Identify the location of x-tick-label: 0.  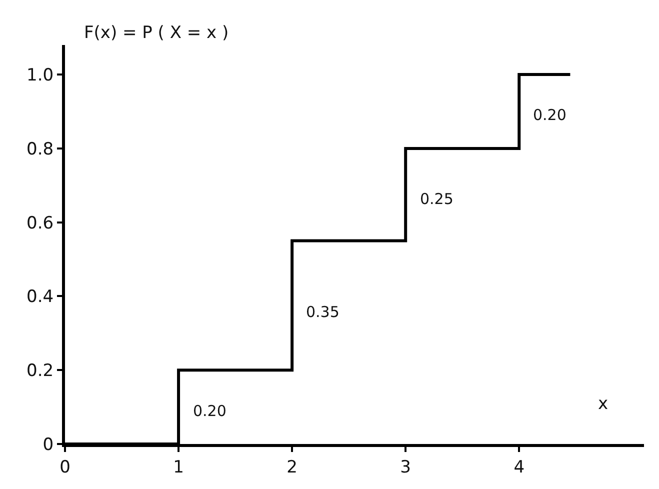
(65, 467).